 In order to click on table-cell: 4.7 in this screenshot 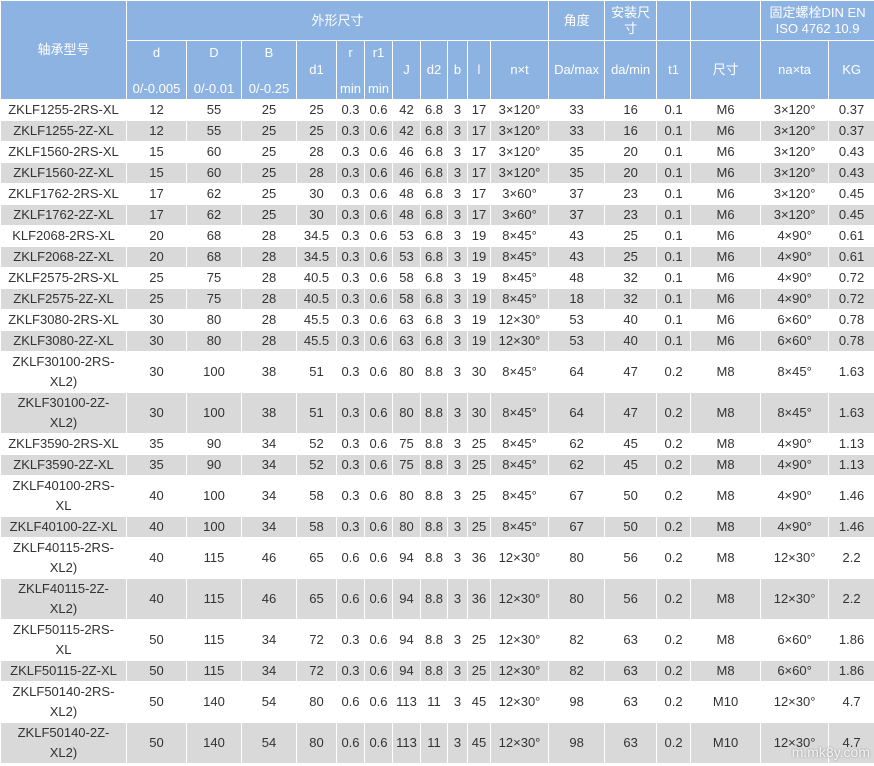, I will do `click(851, 702)`.